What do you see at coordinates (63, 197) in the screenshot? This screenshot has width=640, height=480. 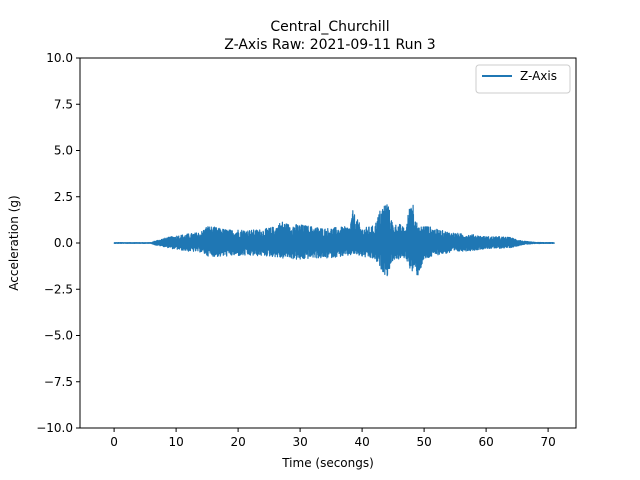 I see `y-tick-label: 2.5` at bounding box center [63, 197].